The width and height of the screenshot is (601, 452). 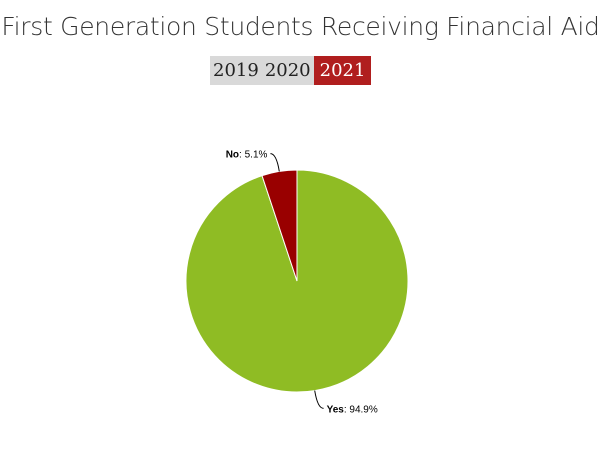 I want to click on tab-2021: 2021, so click(x=342, y=70).